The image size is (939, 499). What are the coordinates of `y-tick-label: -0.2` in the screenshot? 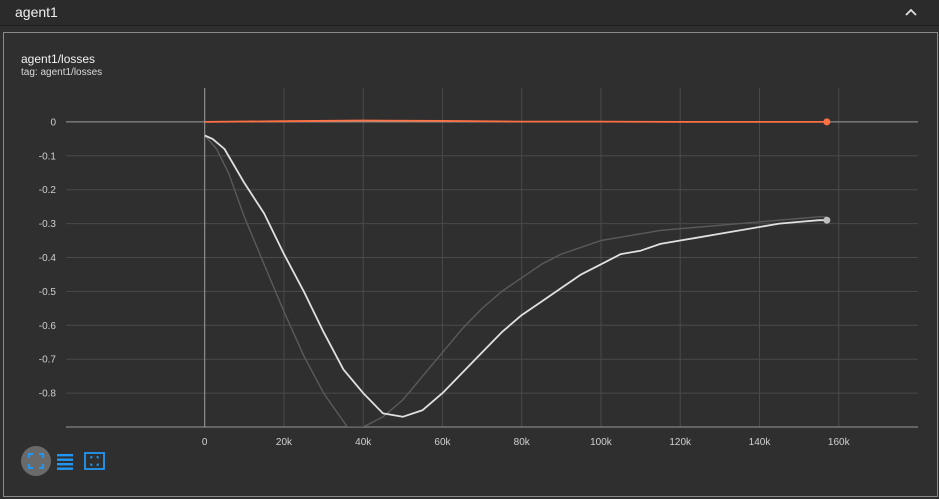 It's located at (48, 190).